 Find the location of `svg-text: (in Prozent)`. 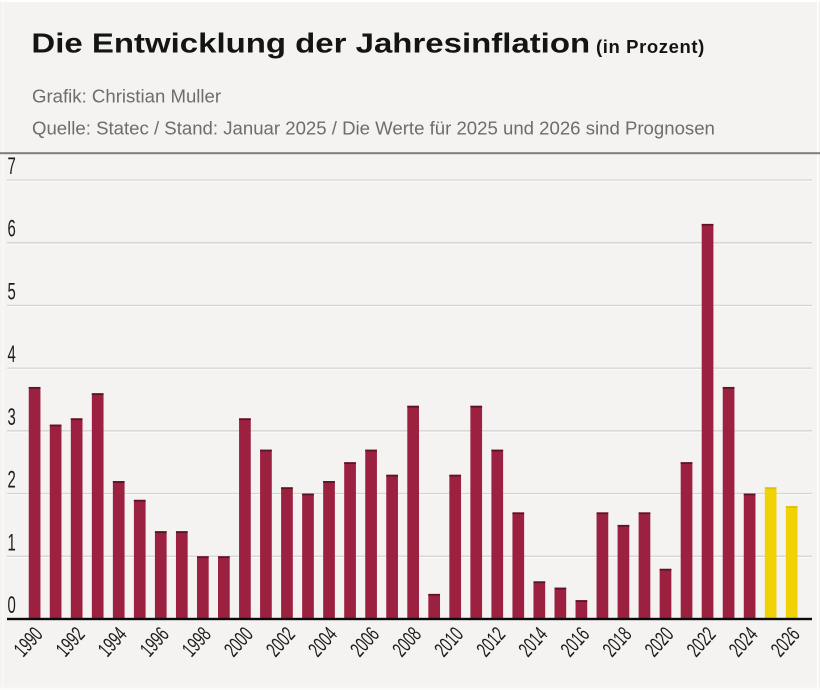

svg-text: (in Prozent) is located at coordinates (650, 46).